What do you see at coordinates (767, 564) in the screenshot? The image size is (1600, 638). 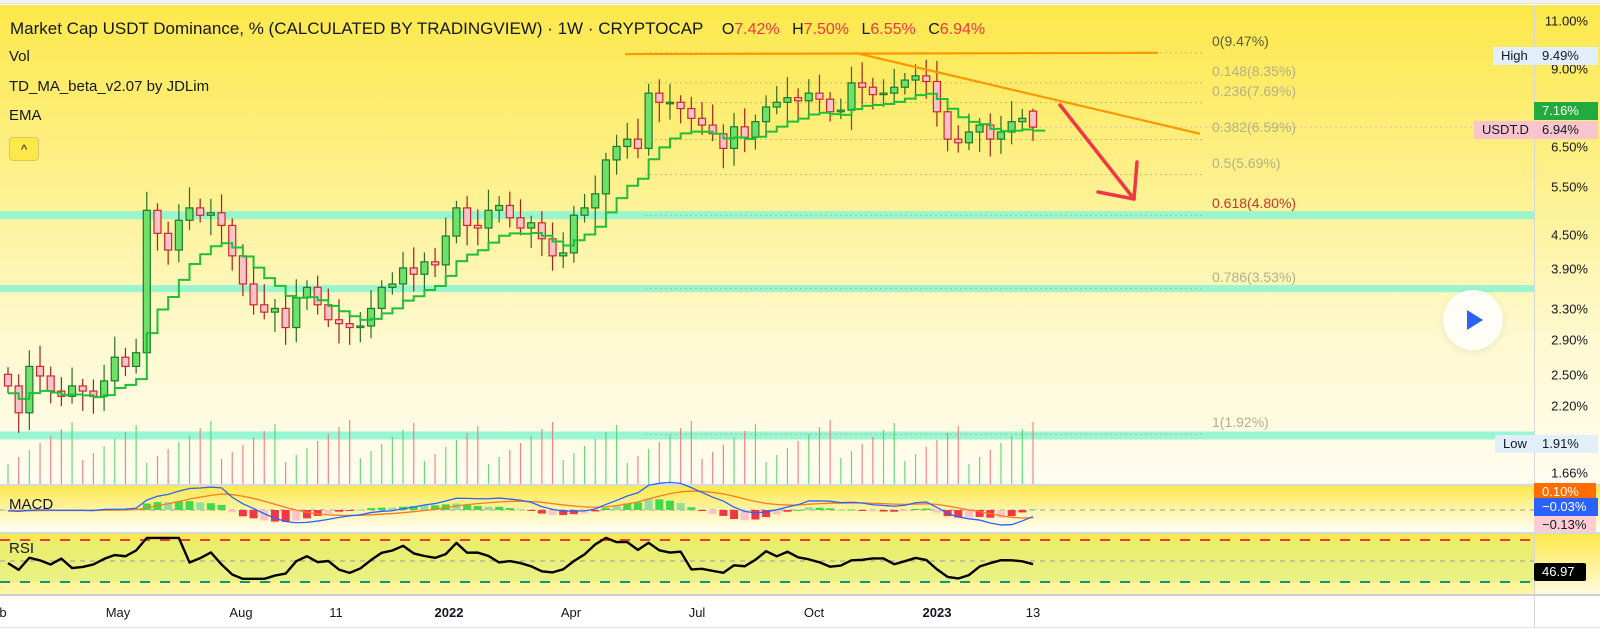 I see `rsi-pane: RSI` at bounding box center [767, 564].